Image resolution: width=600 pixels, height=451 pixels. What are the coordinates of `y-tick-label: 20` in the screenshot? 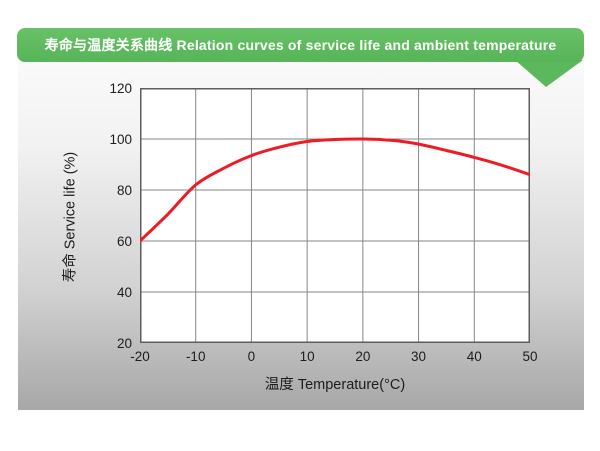 It's located at (124, 343).